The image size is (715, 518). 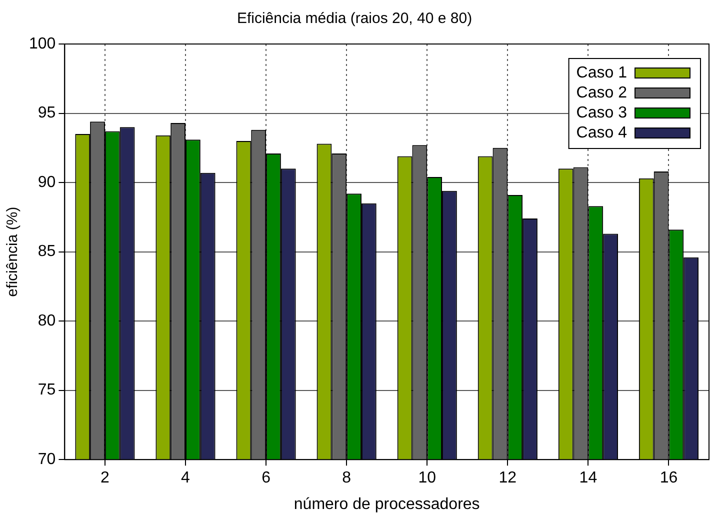 I want to click on x-tick-label: 14, so click(x=588, y=478).